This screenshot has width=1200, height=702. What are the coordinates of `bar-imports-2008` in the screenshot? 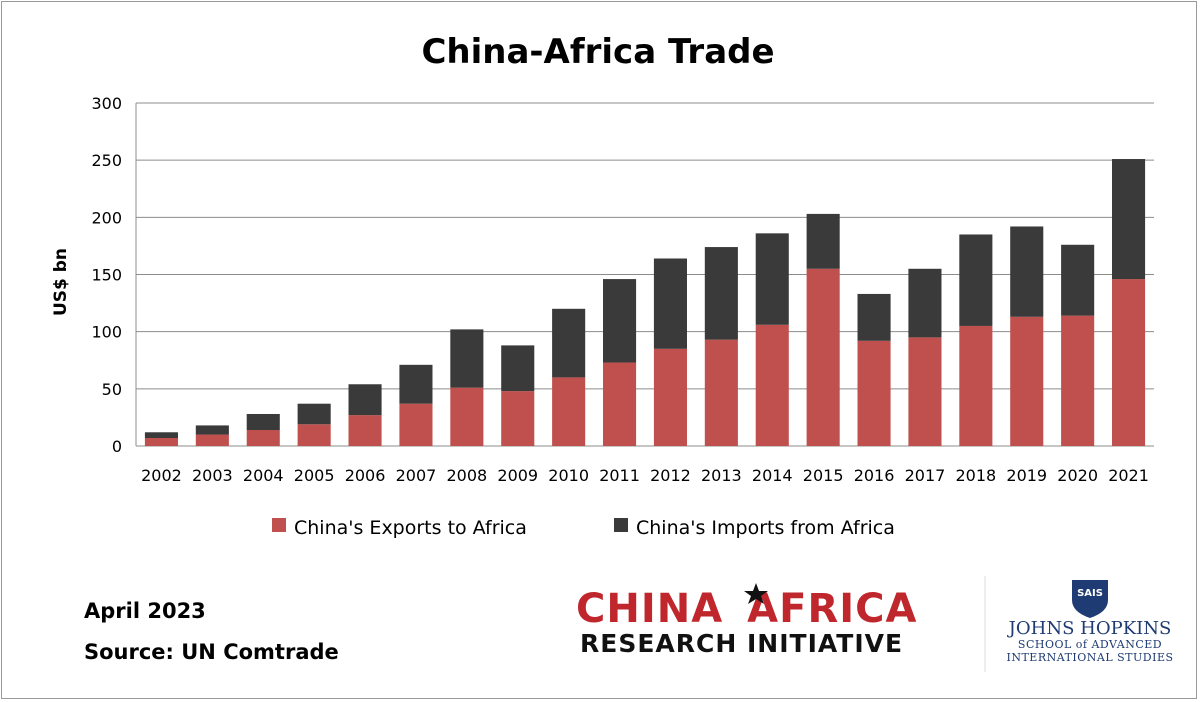 It's located at (467, 358).